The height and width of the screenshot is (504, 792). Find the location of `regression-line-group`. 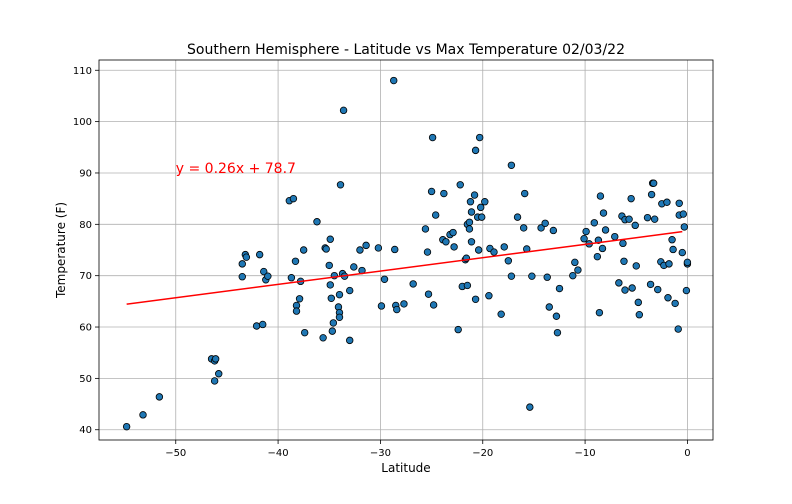

regression-line-group is located at coordinates (404, 267).